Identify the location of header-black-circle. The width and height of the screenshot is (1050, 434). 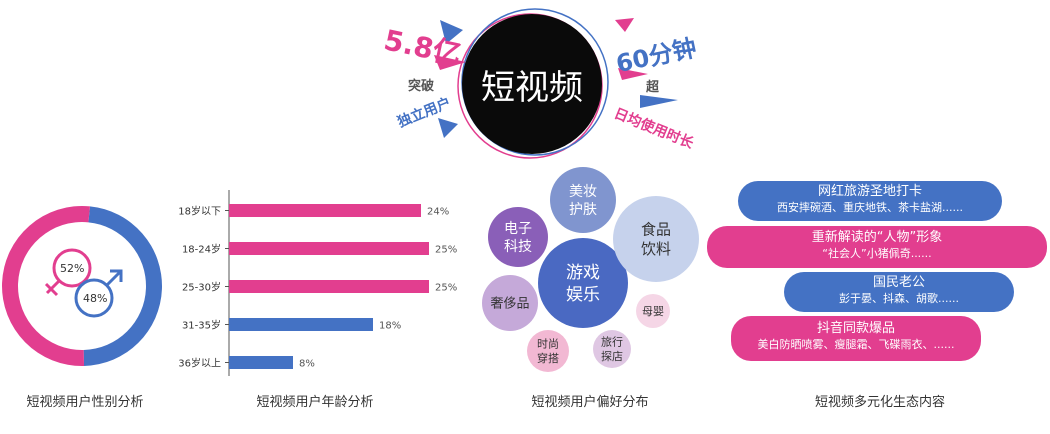
(532, 84).